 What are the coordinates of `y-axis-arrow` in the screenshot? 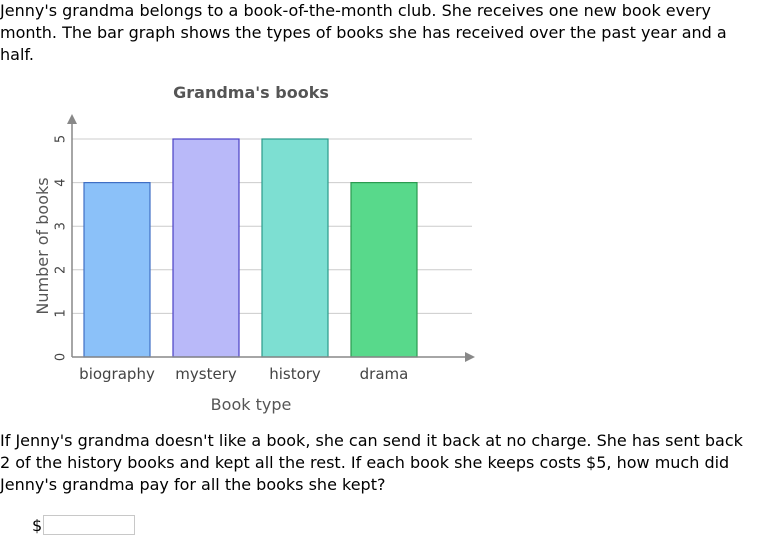 It's located at (72, 119).